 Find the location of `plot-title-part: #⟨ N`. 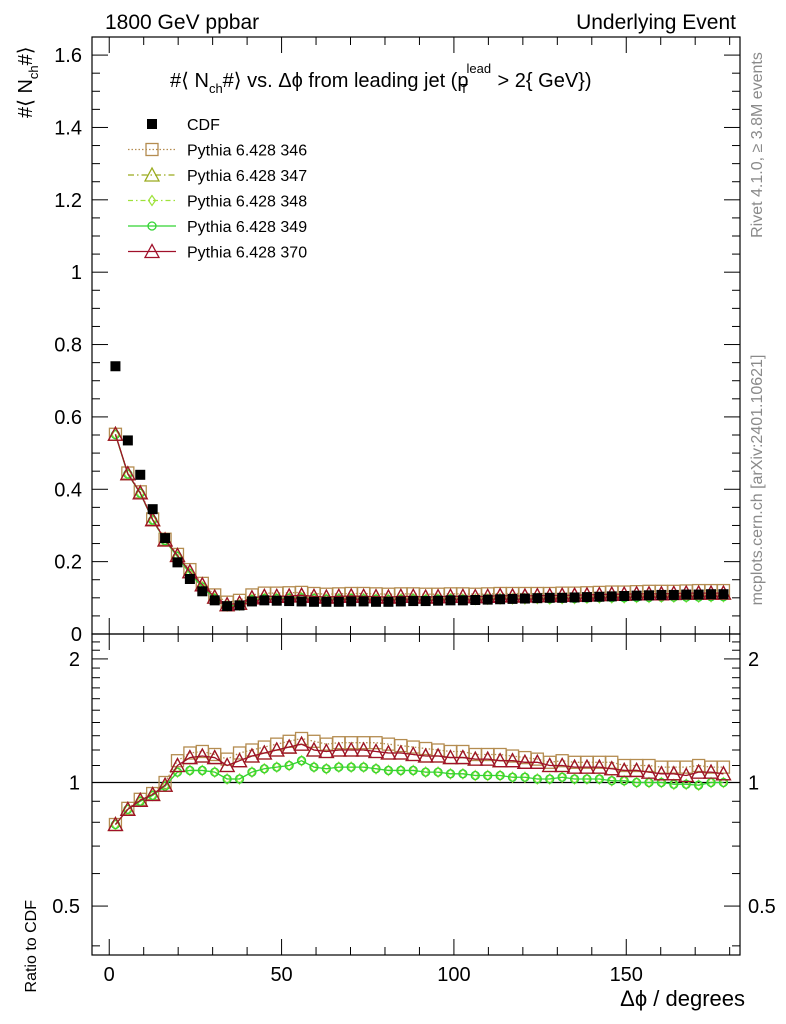

plot-title-part: #⟨ N is located at coordinates (189, 81).